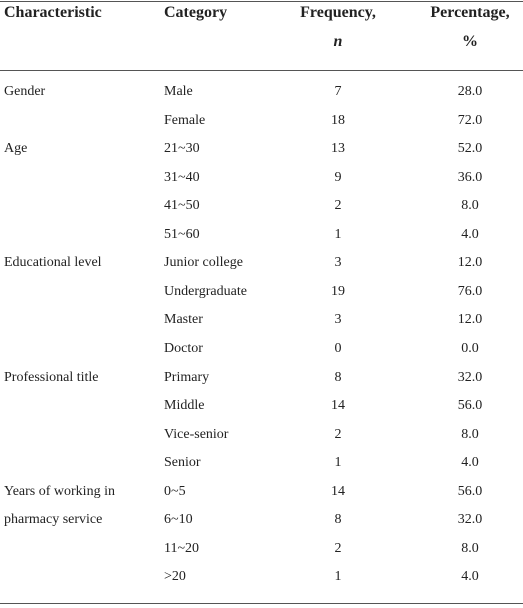  What do you see at coordinates (51, 377) in the screenshot?
I see `characteristic: Professional title` at bounding box center [51, 377].